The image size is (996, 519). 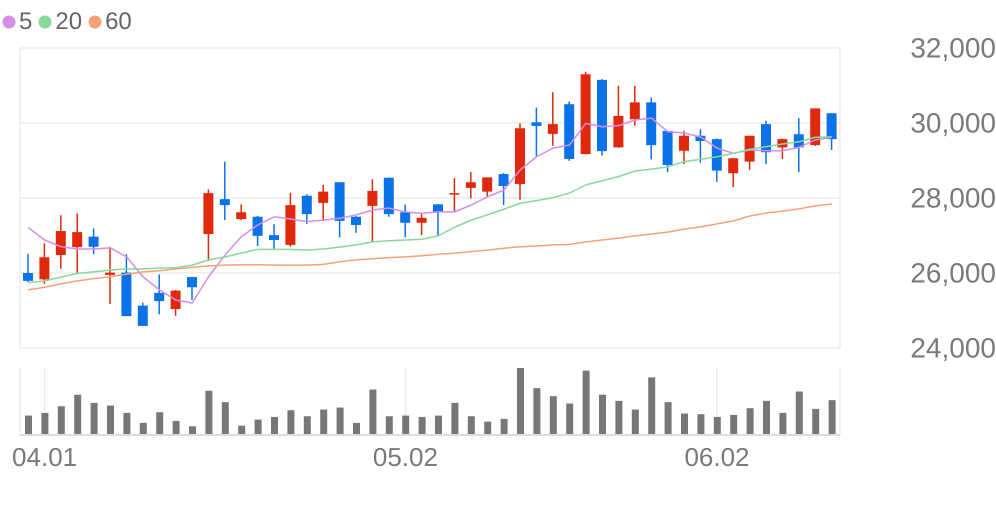 What do you see at coordinates (405, 457) in the screenshot?
I see `x-tick-label: 05.02` at bounding box center [405, 457].